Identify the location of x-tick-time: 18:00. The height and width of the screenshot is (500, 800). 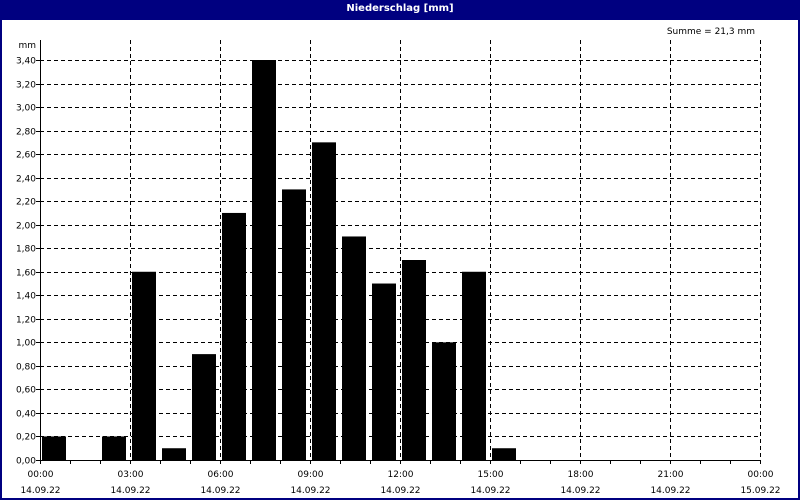
(581, 475).